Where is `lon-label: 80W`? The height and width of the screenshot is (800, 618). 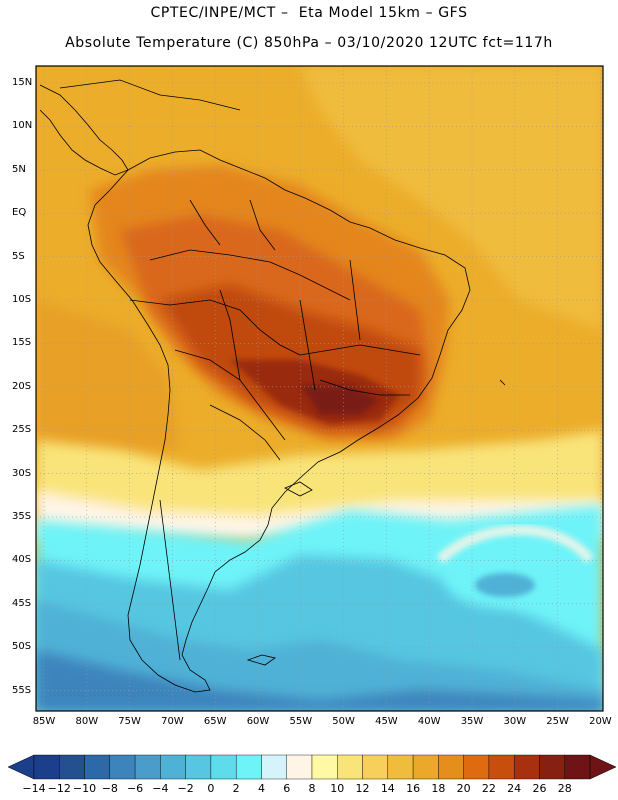 lon-label: 80W is located at coordinates (87, 721).